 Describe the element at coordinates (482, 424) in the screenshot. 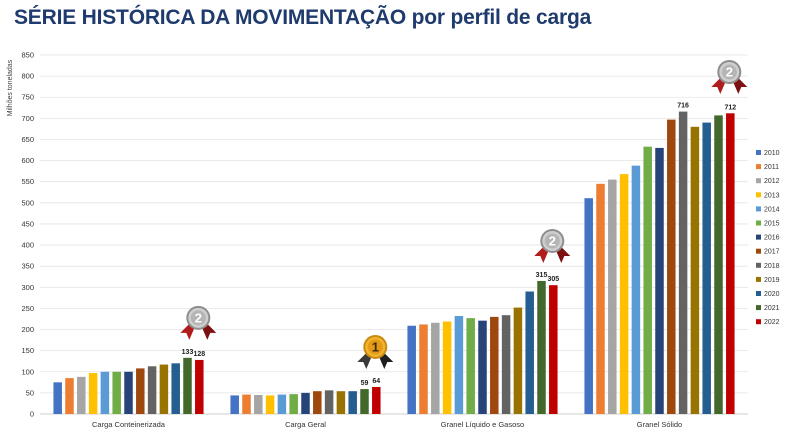

I see `category-label: Granel Líquido e Gasoso` at that location.